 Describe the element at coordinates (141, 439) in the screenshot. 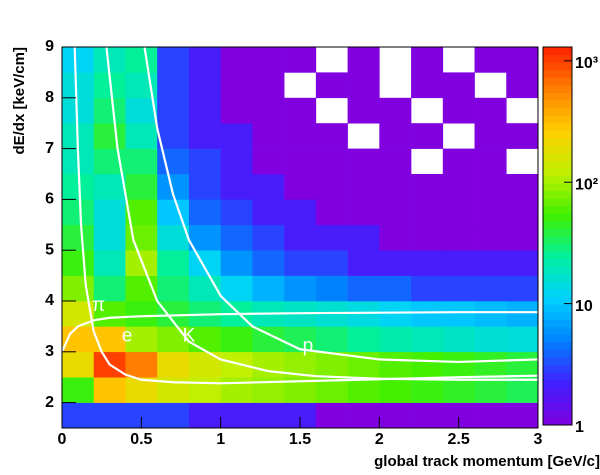

I see `x-tick-label: 0.5` at that location.